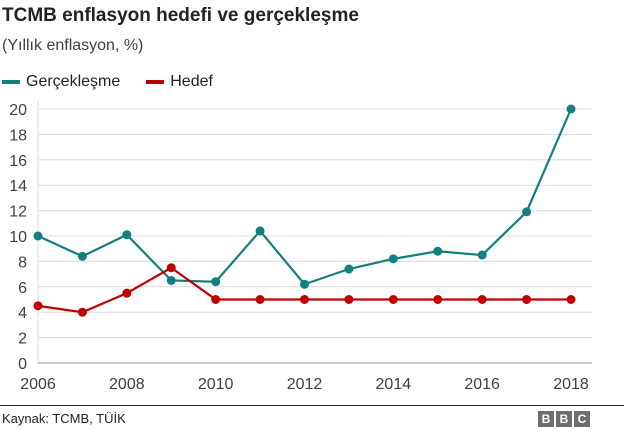  I want to click on legend-item-actual: Gerçekleşme, so click(61, 82).